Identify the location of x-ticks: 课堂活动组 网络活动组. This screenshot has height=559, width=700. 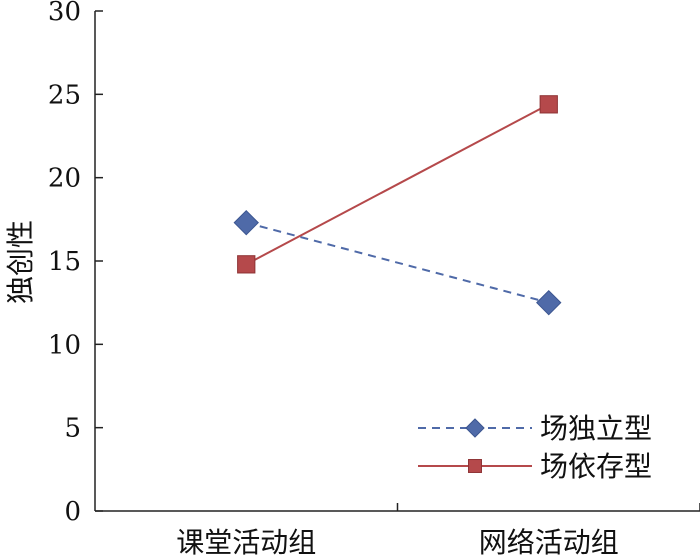
(438, 531).